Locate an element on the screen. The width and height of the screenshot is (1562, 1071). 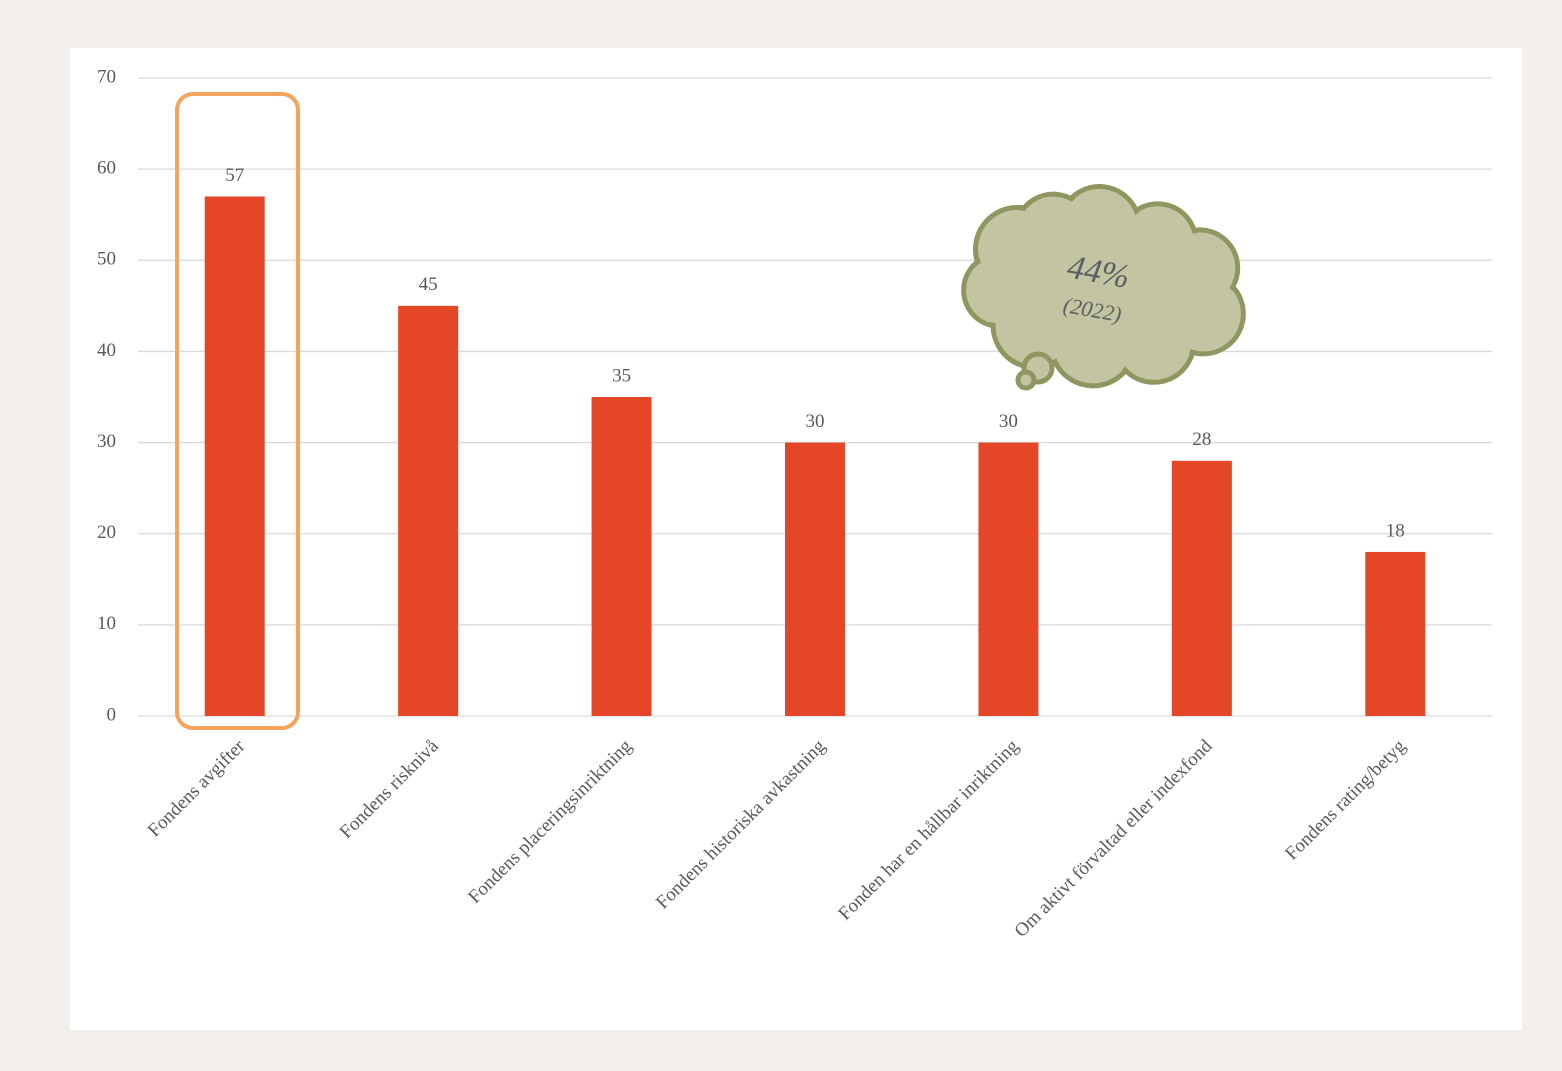
y-tick-label: 30 is located at coordinates (106, 441).